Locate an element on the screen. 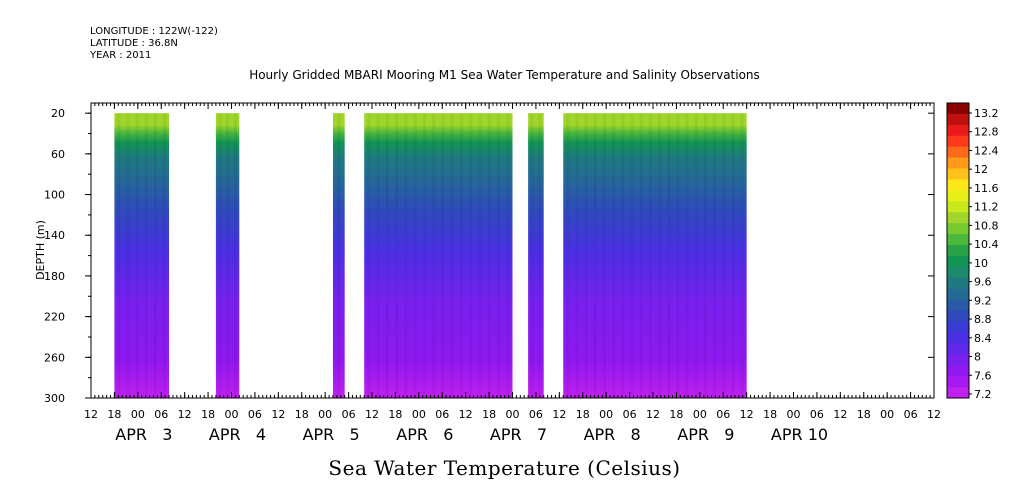 This screenshot has width=1009, height=504. colorbar-label: 7.2 is located at coordinates (983, 394).